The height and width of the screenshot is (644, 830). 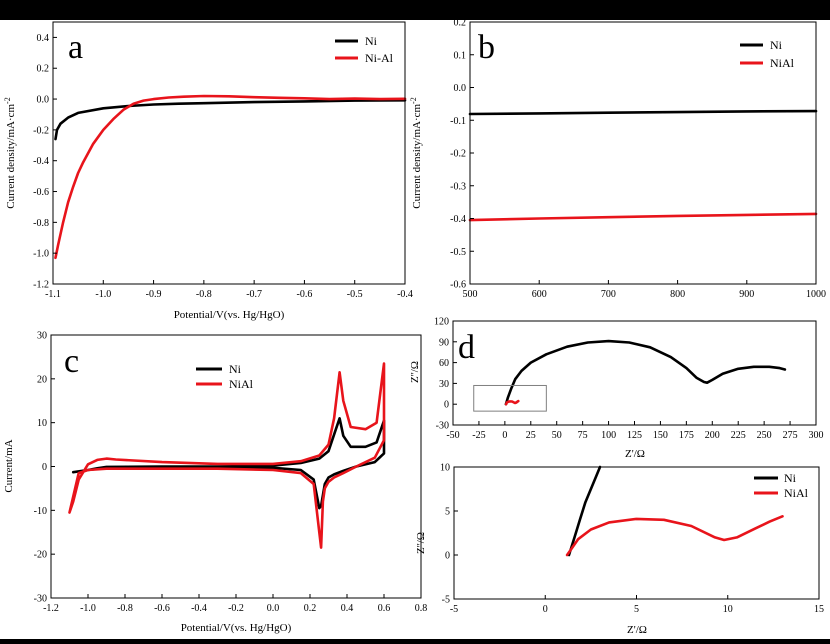 I want to click on y-tick-label: 20, so click(x=42, y=379).